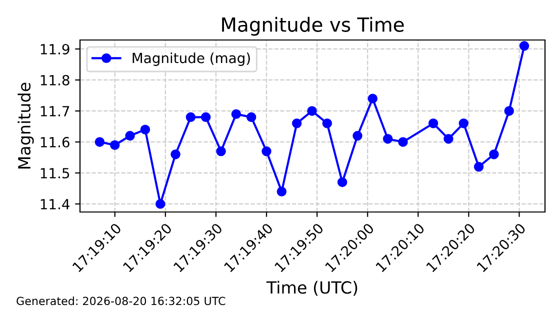  I want to click on x-axis-title: Time (UTC), so click(312, 288).